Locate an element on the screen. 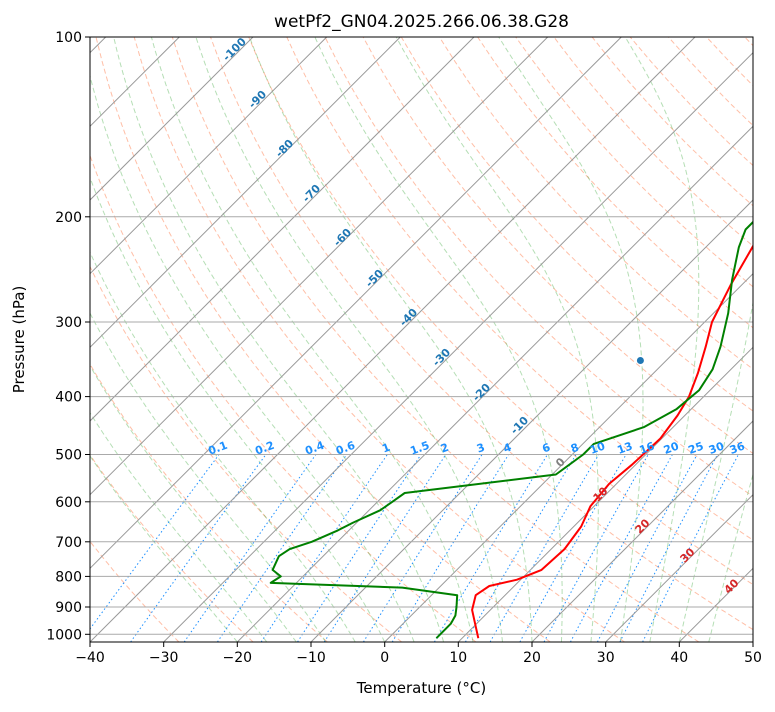  y-tick-label: 600 is located at coordinates (68, 503).